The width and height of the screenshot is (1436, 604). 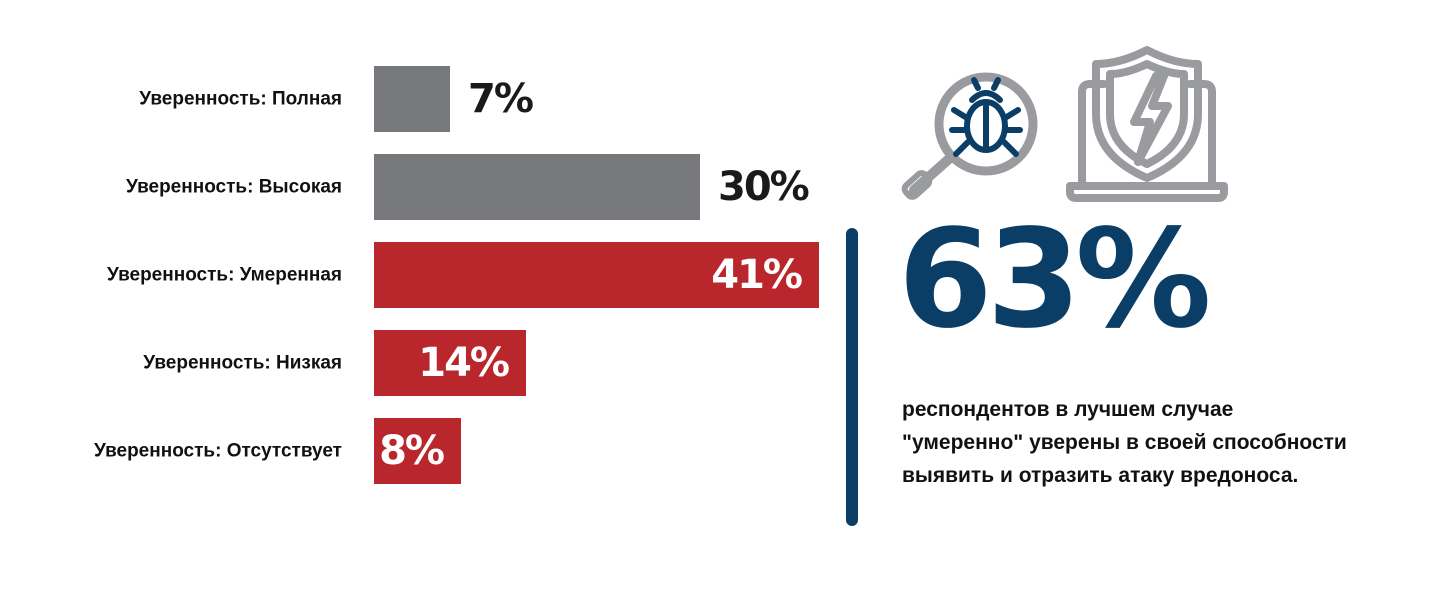 What do you see at coordinates (1068, 409) in the screenshot?
I see `caption-line: респондентов в лучшем случае` at bounding box center [1068, 409].